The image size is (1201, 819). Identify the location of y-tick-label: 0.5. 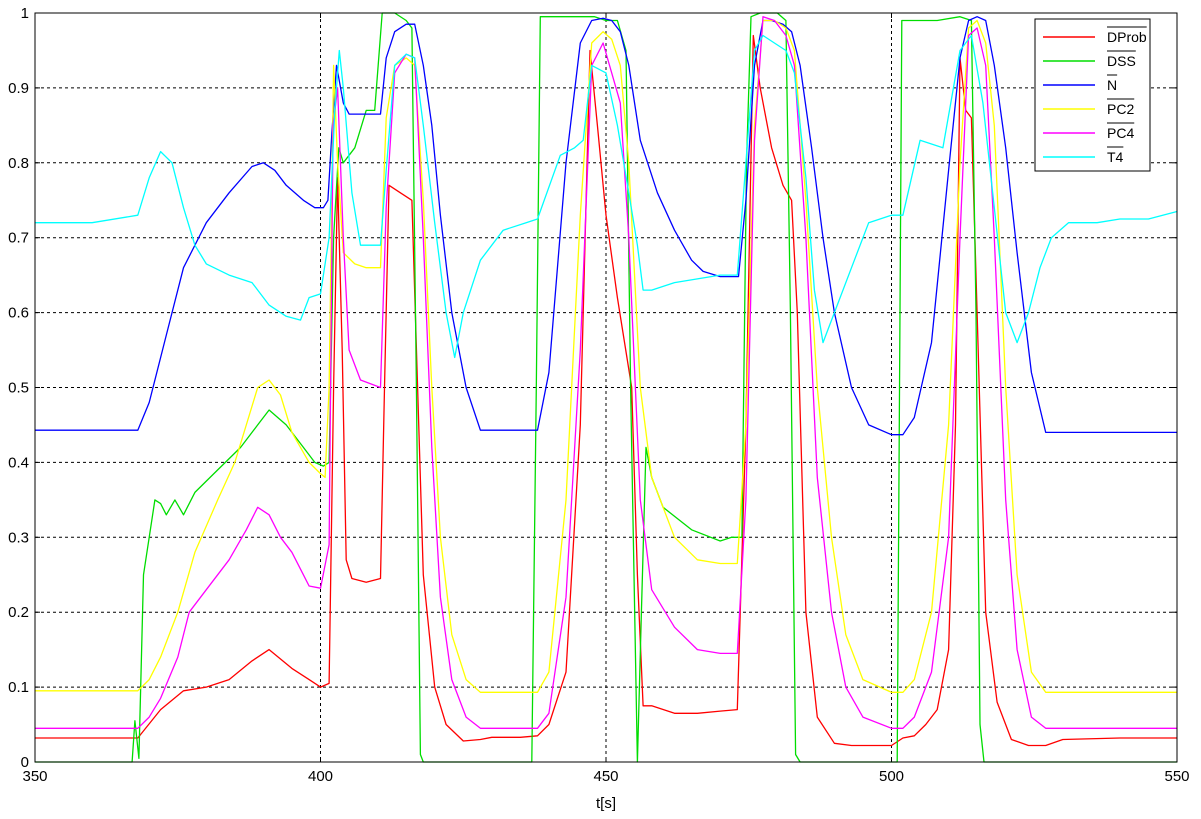
(18, 388).